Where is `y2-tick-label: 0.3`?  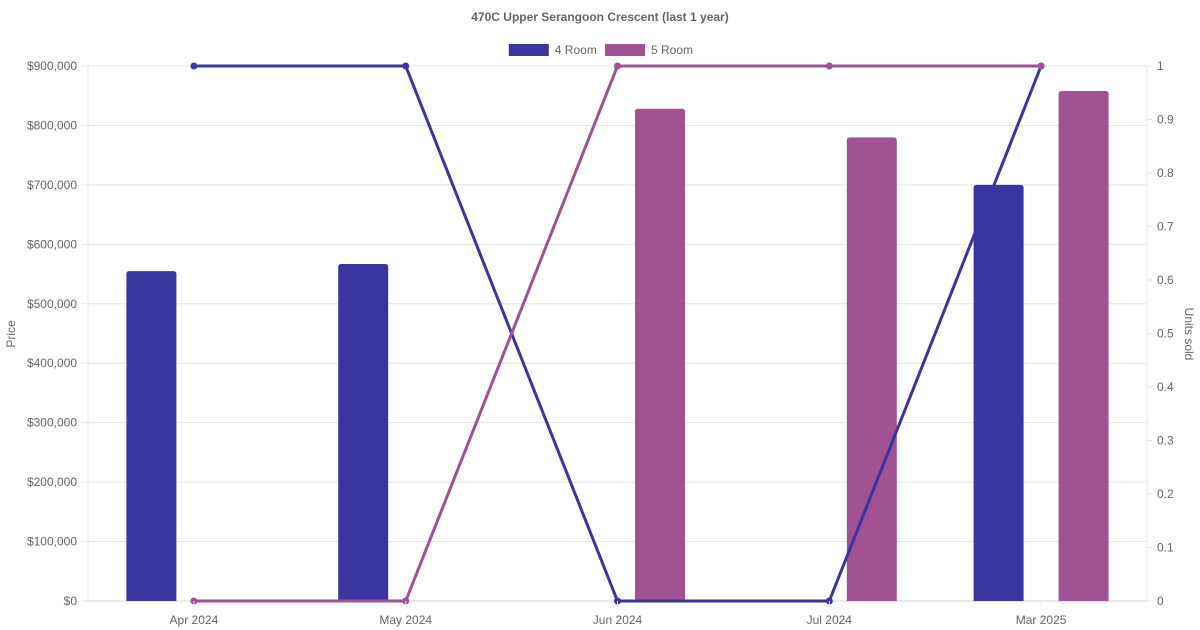
y2-tick-label: 0.3 is located at coordinates (1165, 441).